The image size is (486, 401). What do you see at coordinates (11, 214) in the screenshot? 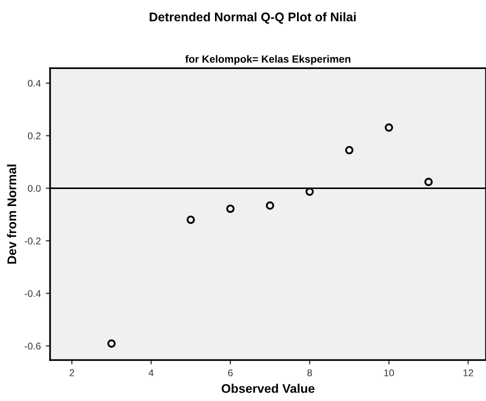
I see `y-axis-title: Dev from Normal` at bounding box center [11, 214].